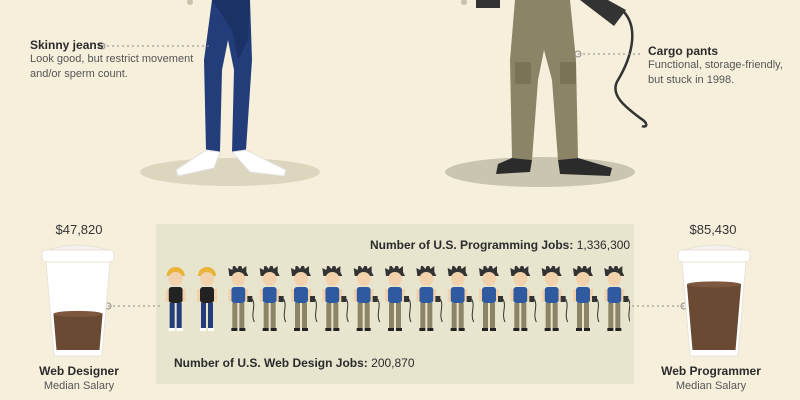 Image resolution: width=800 pixels, height=400 pixels. What do you see at coordinates (230, 93) in the screenshot?
I see `skinny-jeans-figure` at bounding box center [230, 93].